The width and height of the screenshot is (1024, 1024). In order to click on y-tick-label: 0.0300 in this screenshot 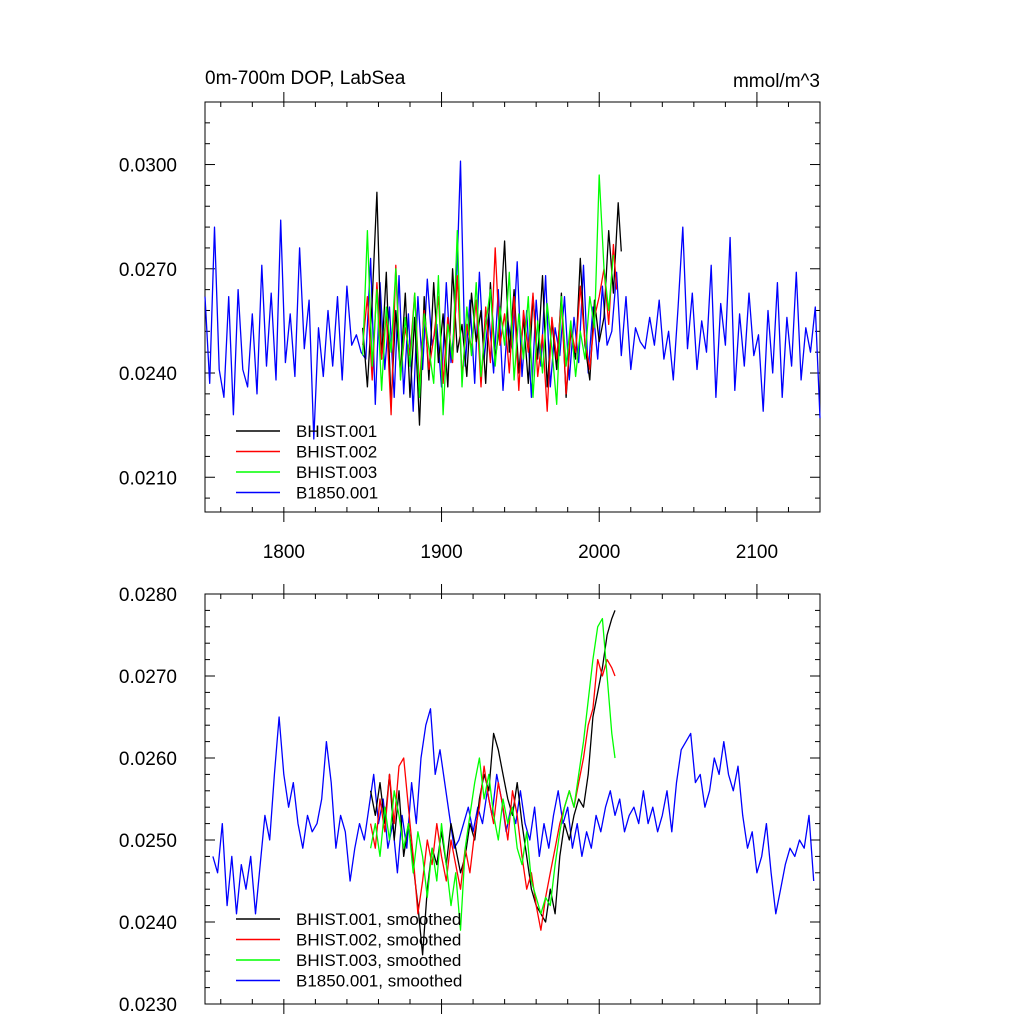, I will do `click(148, 166)`.